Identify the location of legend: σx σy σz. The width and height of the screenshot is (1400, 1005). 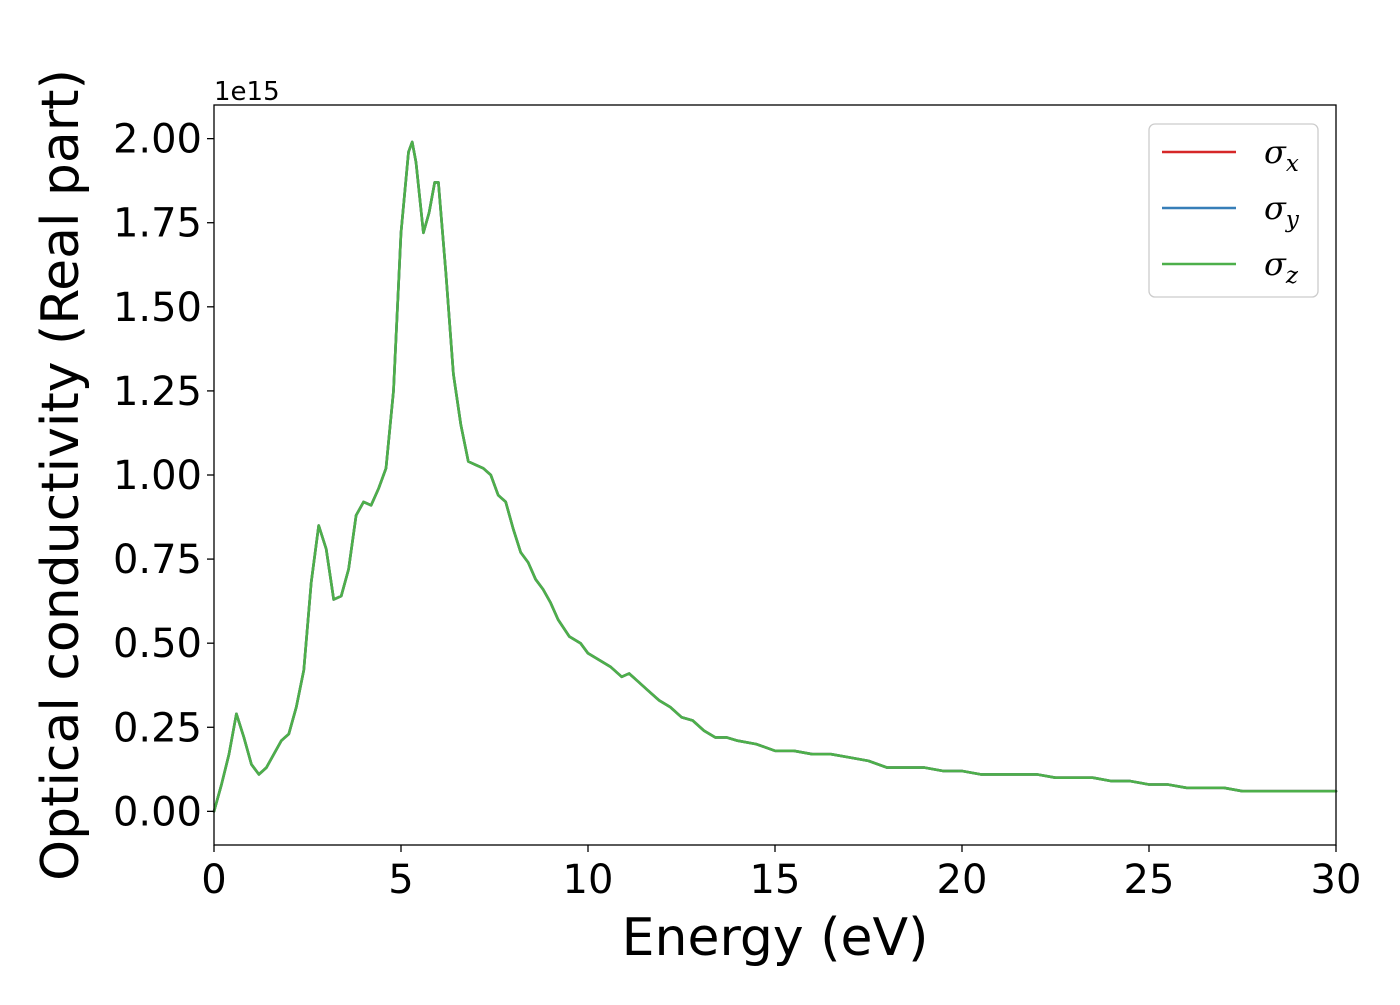
(1233, 210).